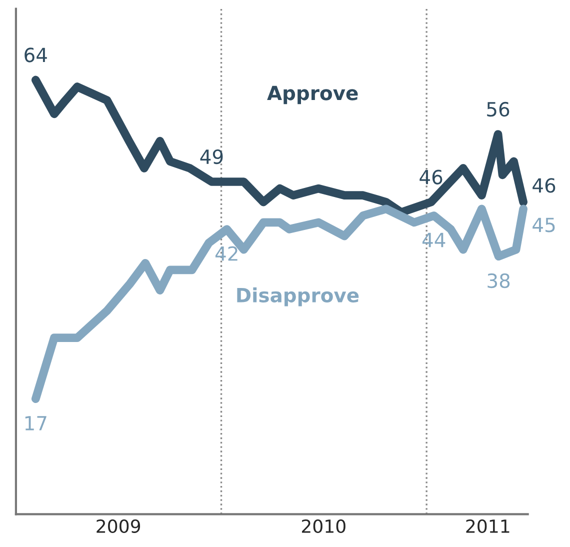 This screenshot has width=570, height=547. What do you see at coordinates (226, 253) in the screenshot?
I see `data-label: 42` at bounding box center [226, 253].